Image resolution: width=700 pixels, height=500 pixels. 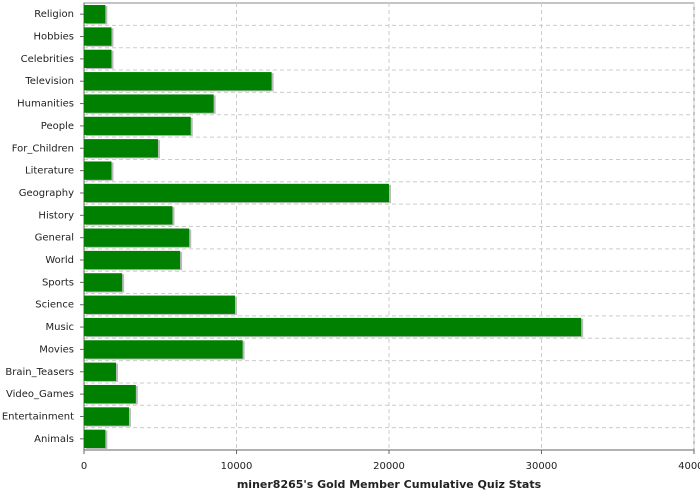 I want to click on y-tick-label: Music, so click(x=60, y=327).